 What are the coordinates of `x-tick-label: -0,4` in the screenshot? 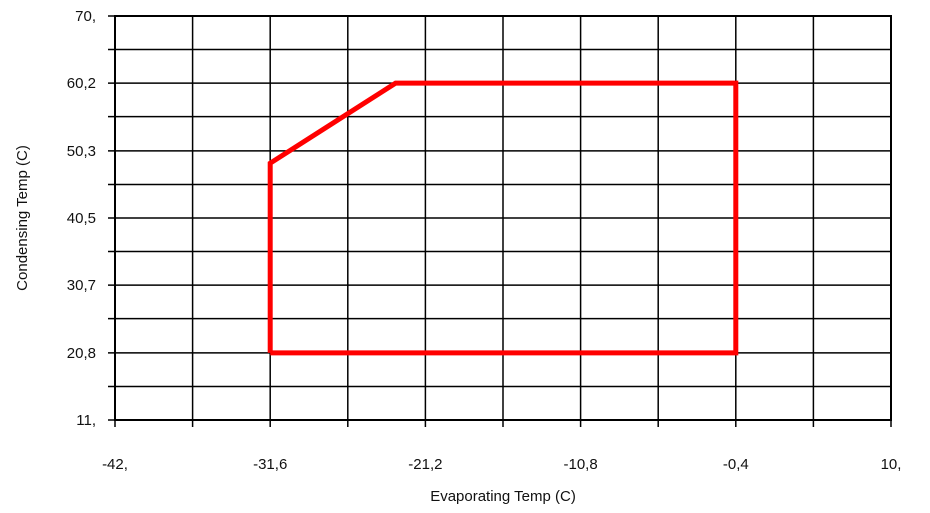 It's located at (736, 464).